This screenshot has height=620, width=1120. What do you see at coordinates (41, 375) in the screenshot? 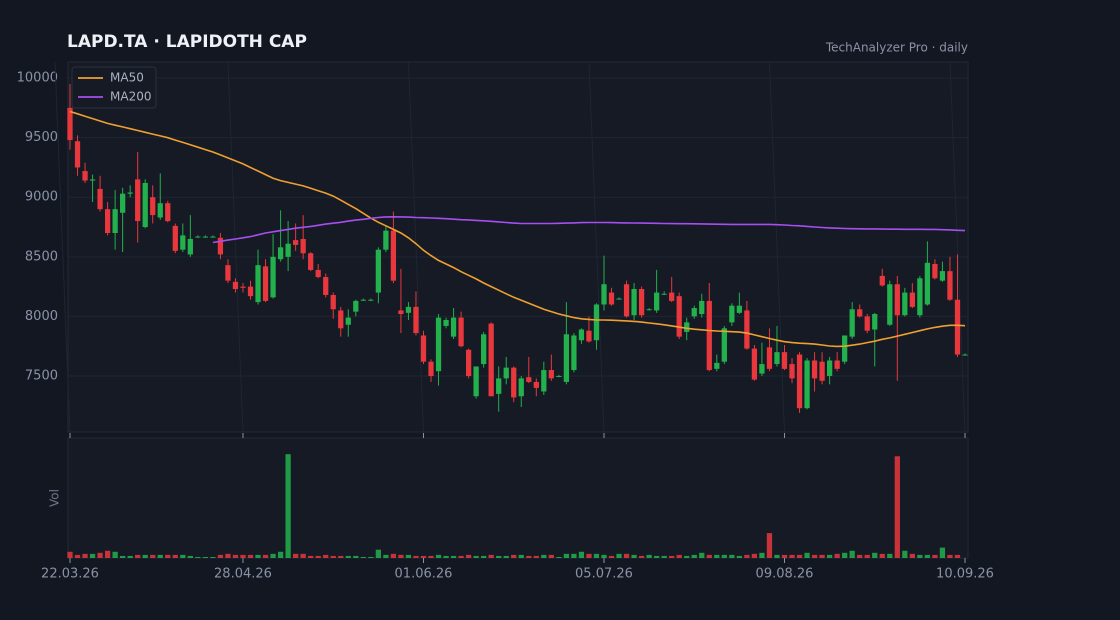
I see `y-tick-label: 7500` at bounding box center [41, 375].